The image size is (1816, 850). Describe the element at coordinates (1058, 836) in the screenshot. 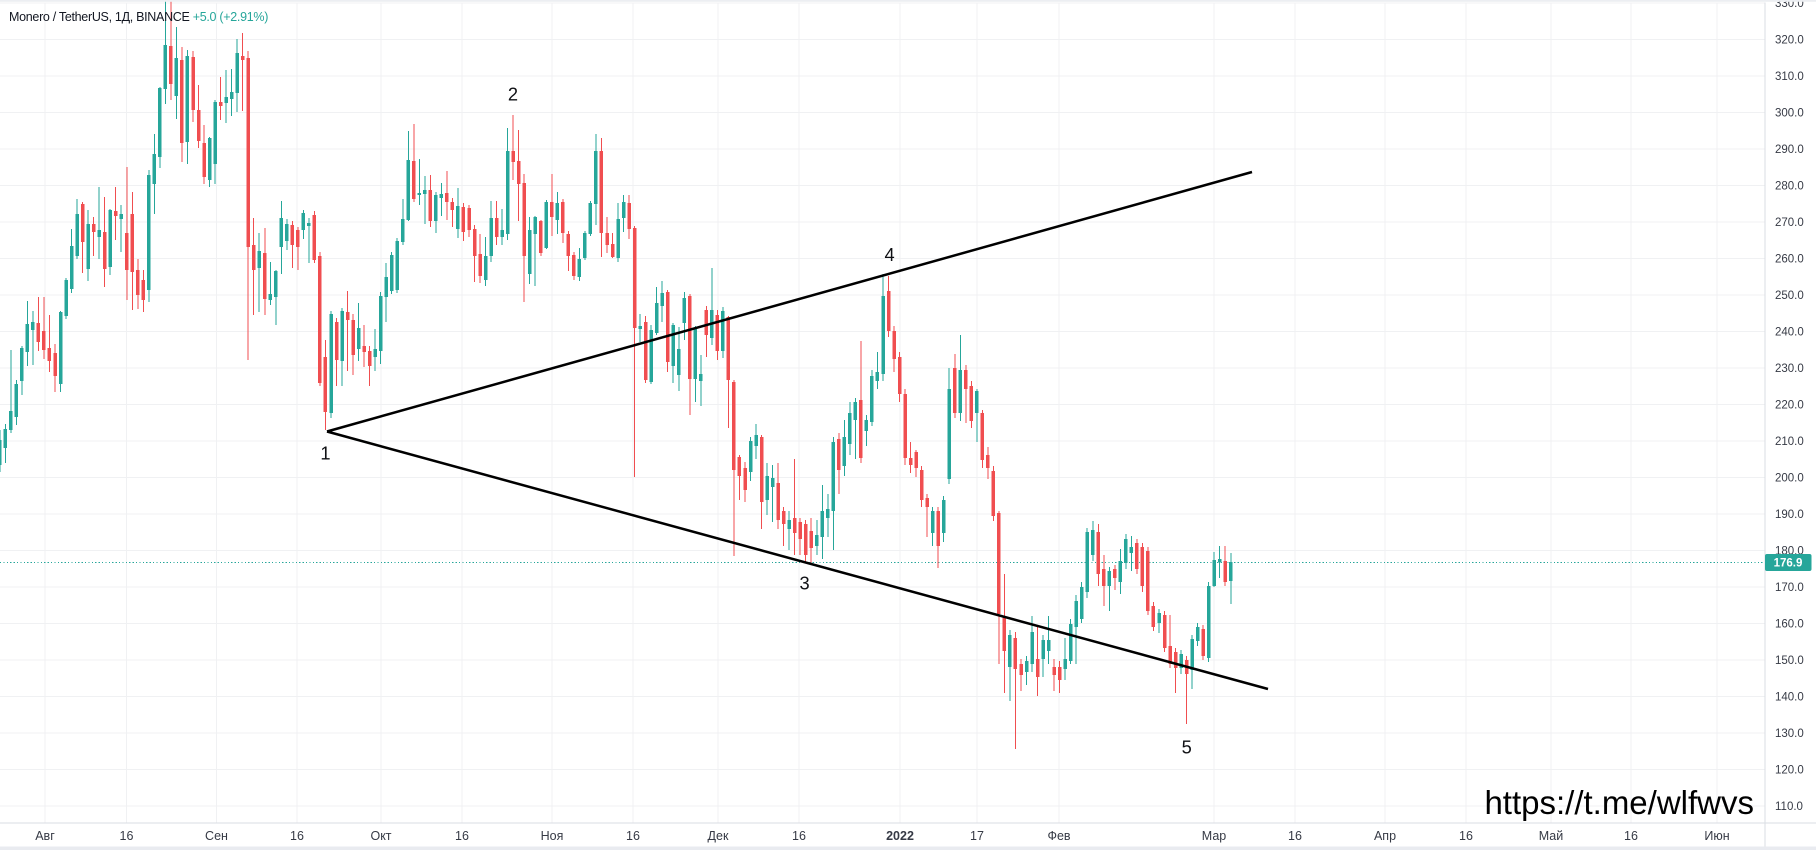

I see `svg-text: Фев` at that location.